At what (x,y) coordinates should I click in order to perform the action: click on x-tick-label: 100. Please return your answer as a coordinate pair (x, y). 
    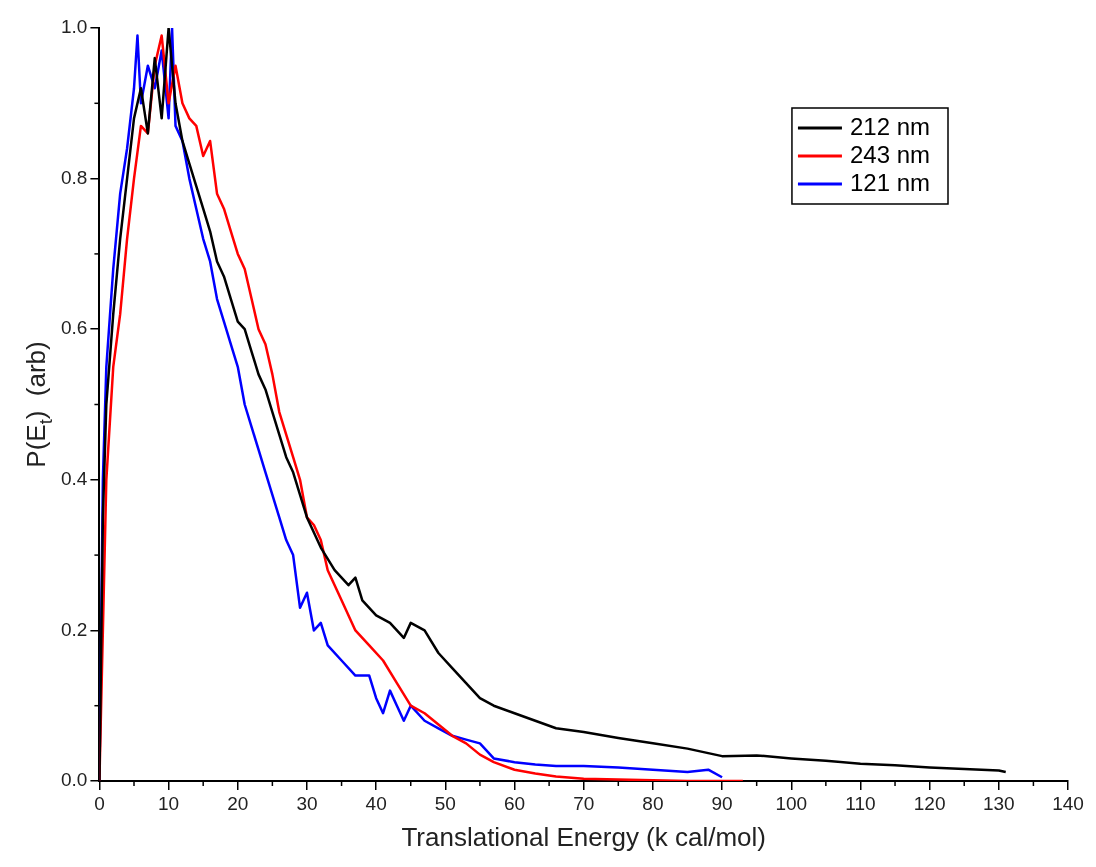
    Looking at the image, I should click on (791, 803).